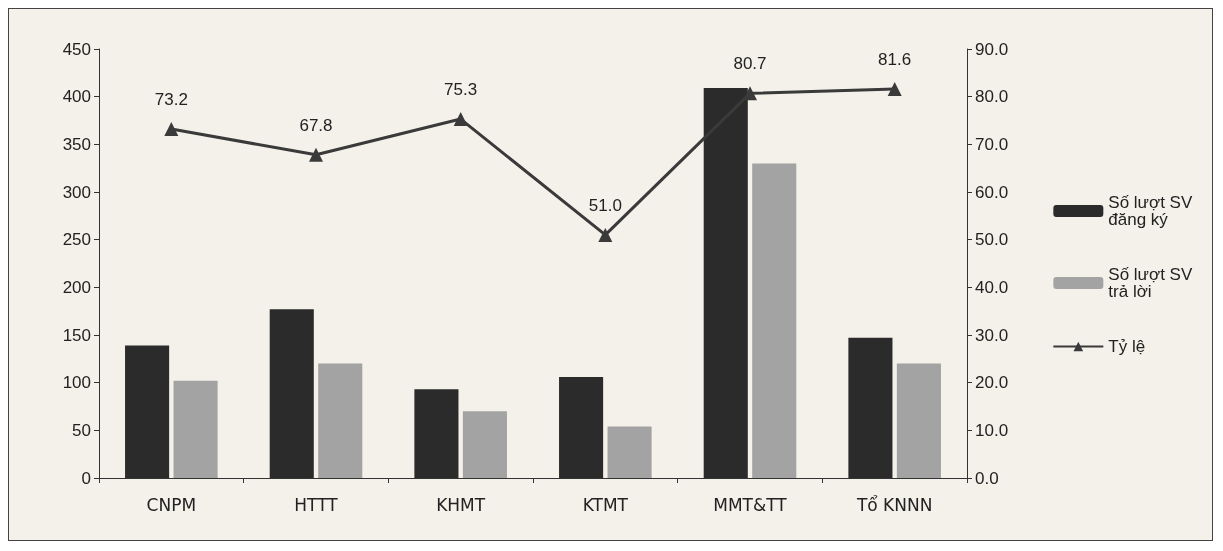 This screenshot has height=551, width=1223. I want to click on x-tick-label: KTMT, so click(605, 504).